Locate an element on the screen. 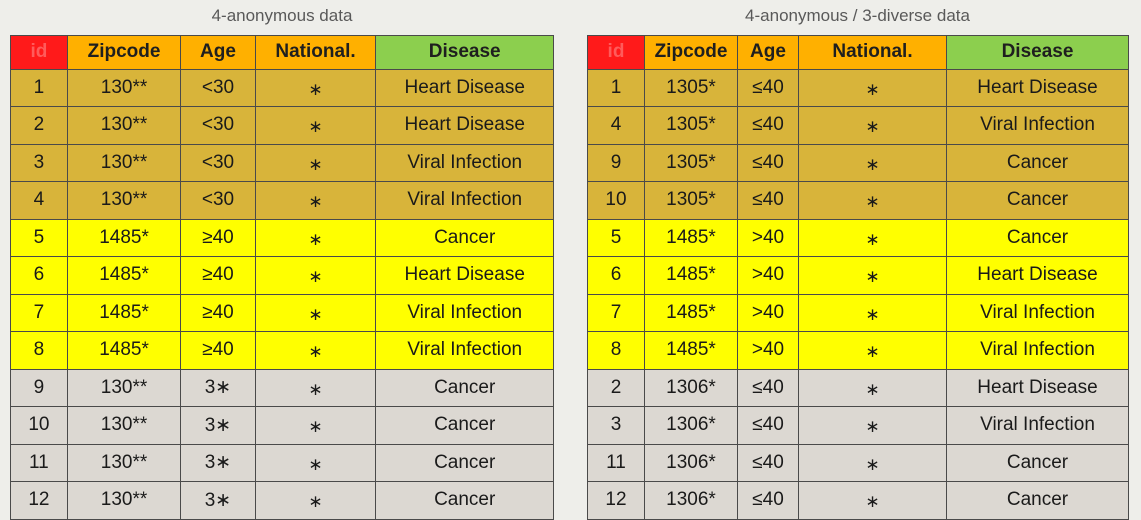 This screenshot has height=520, width=1141. table-row: 12 130** 3∗ ∗ Cancer is located at coordinates (282, 501).